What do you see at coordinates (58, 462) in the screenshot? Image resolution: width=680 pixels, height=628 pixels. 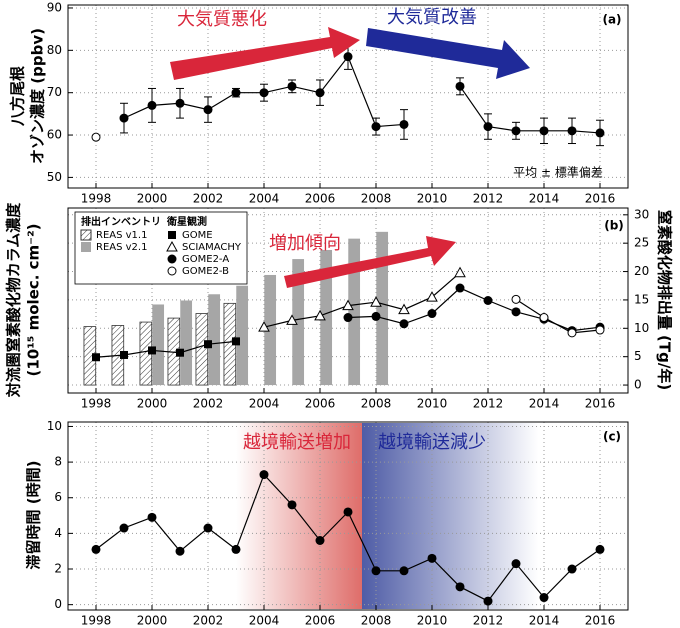 I see `y-tick-label: 8` at bounding box center [58, 462].